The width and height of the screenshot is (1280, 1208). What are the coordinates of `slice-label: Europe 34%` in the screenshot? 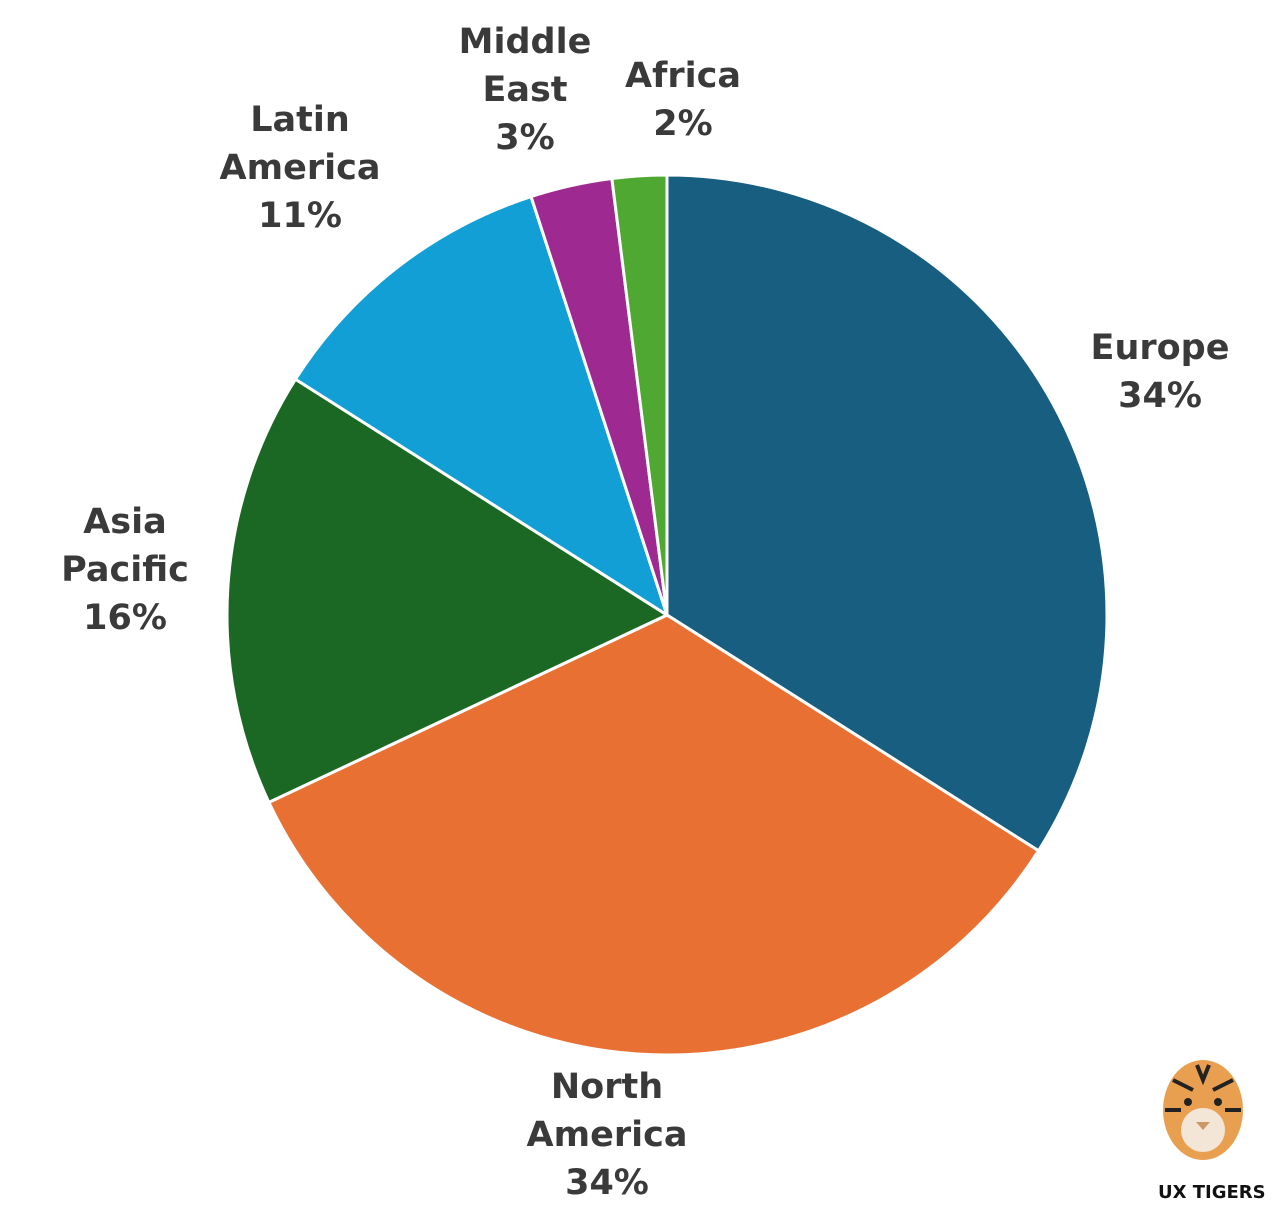 It's located at (1160, 372).